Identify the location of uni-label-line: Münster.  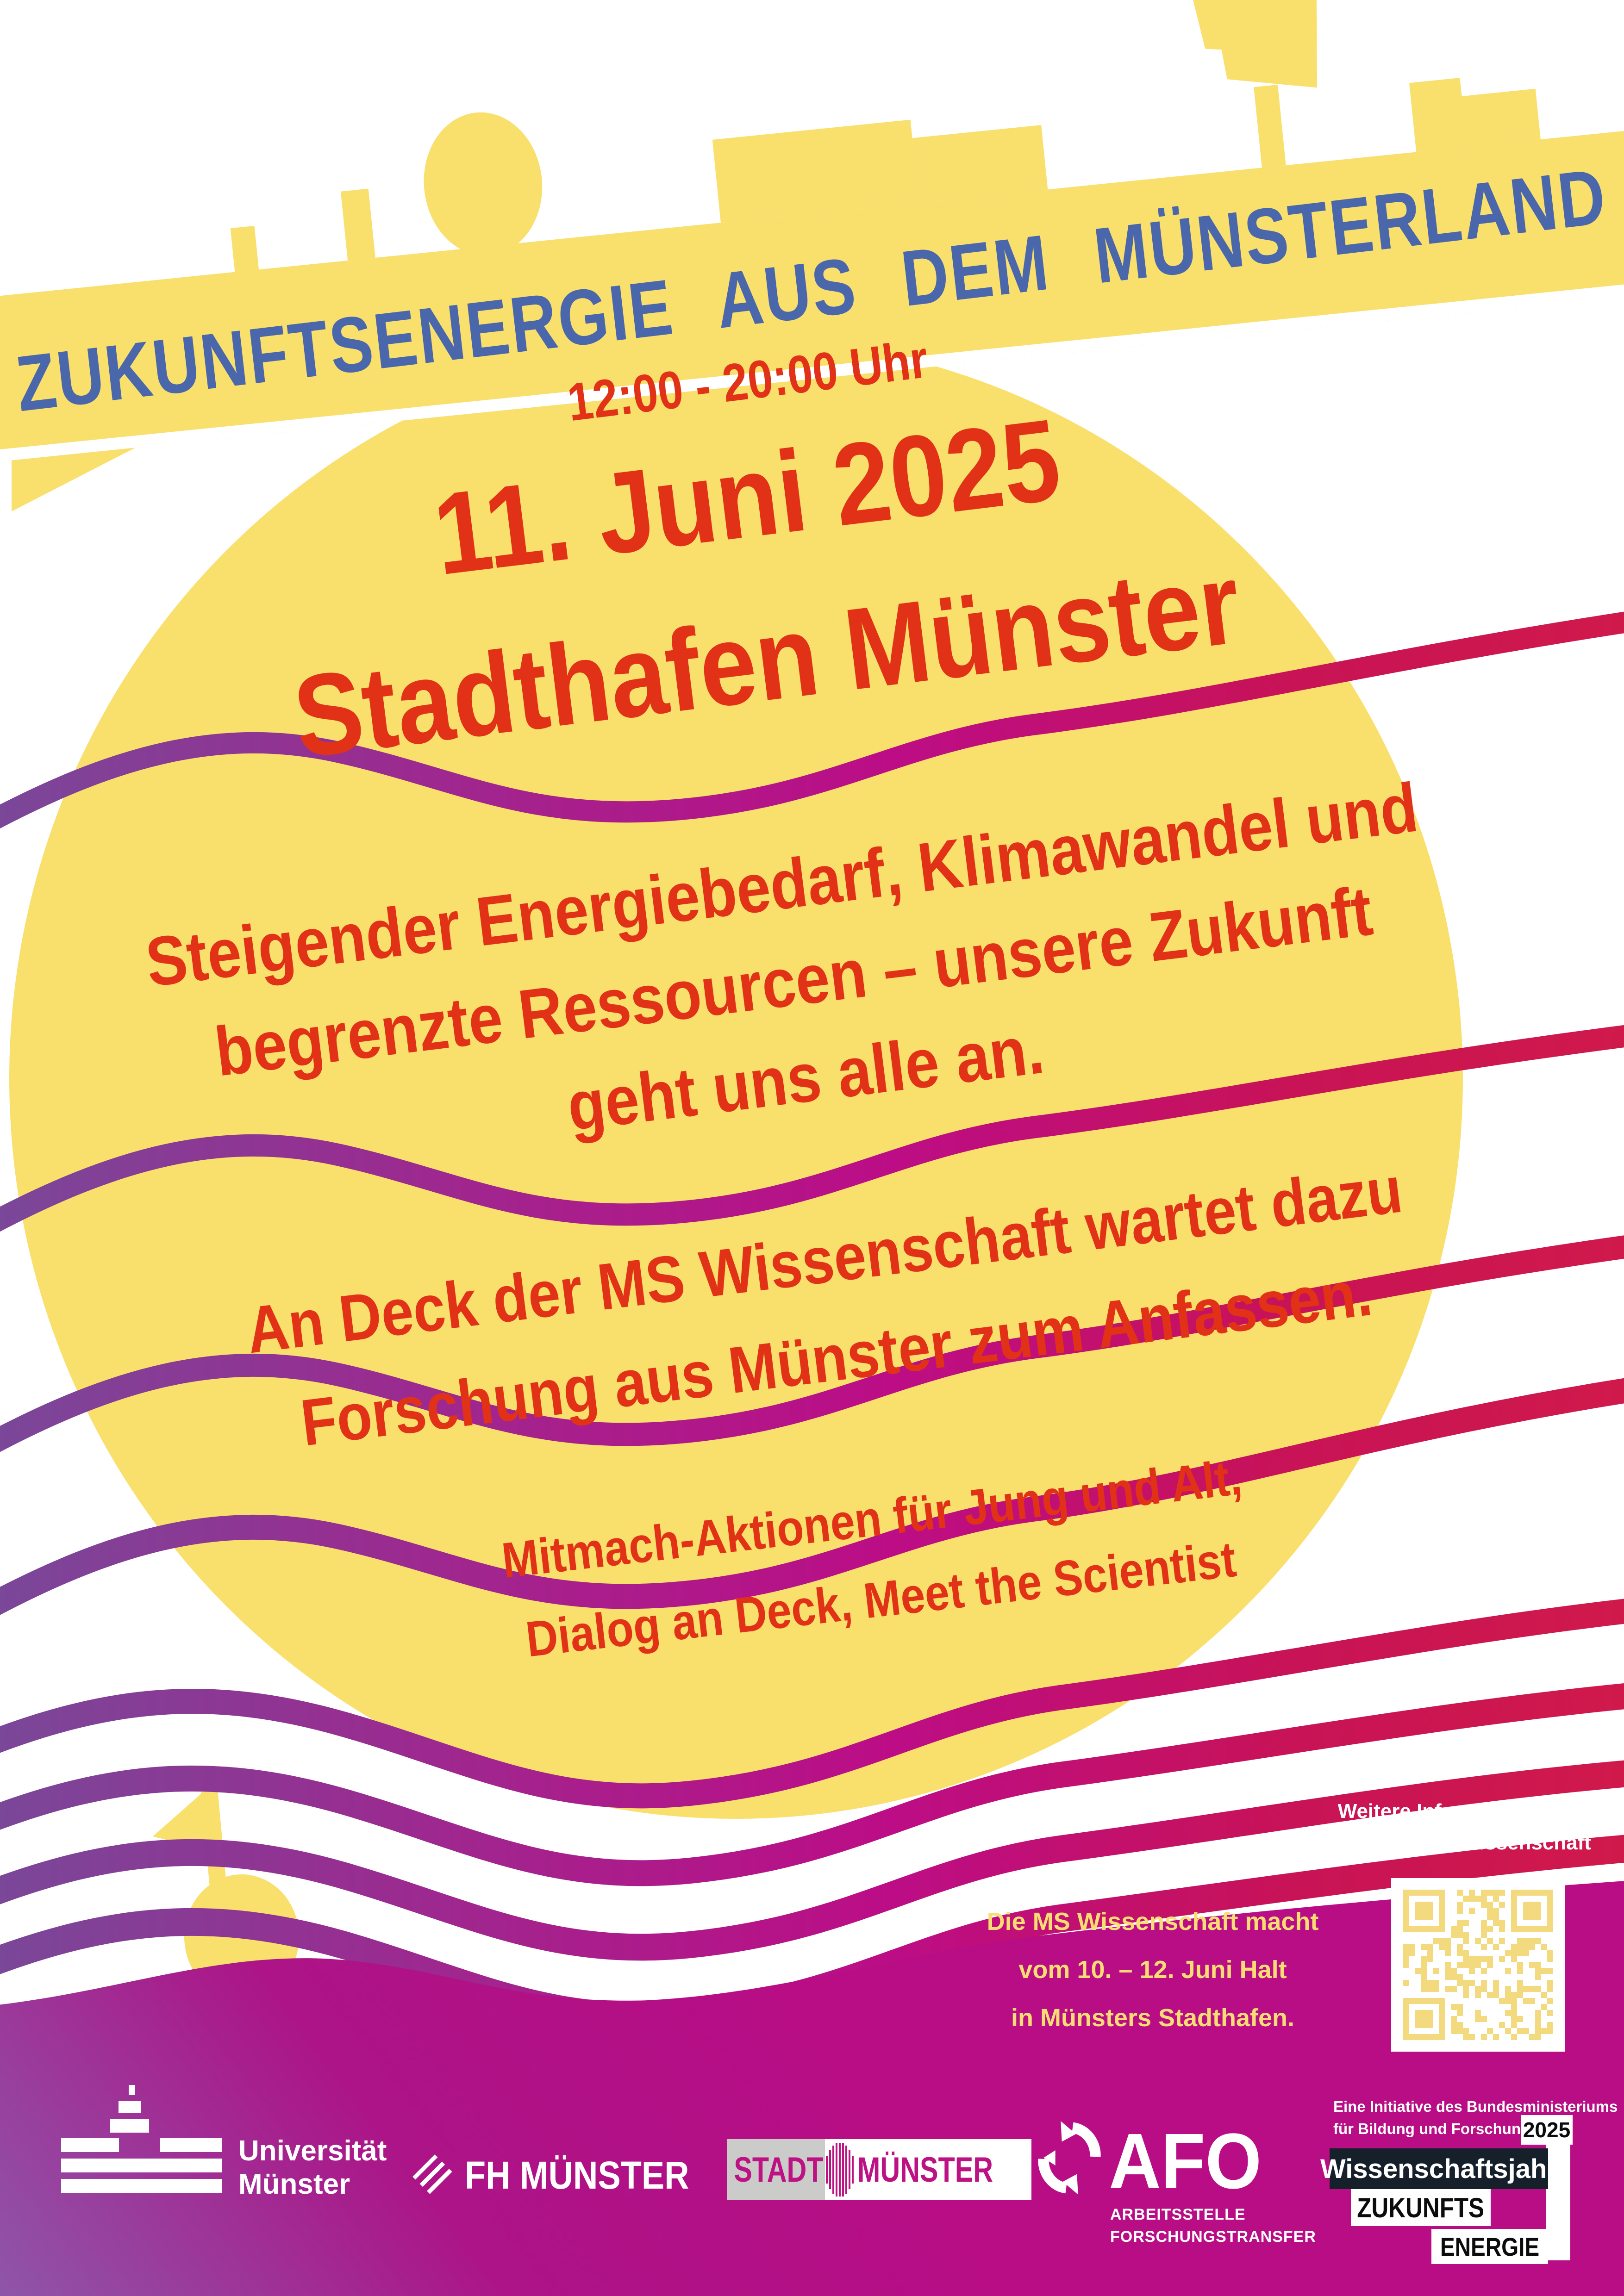
(294, 2184).